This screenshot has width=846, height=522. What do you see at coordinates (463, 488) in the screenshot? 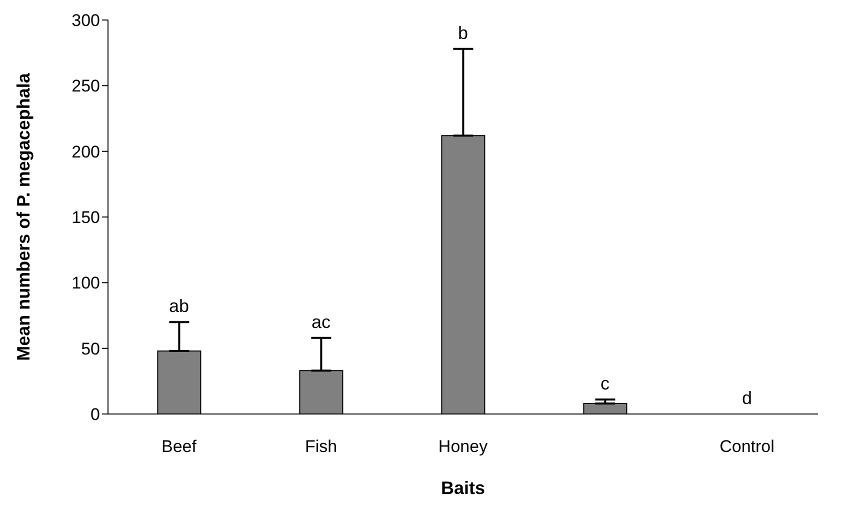
I see `x-axis-title: Baits` at bounding box center [463, 488].